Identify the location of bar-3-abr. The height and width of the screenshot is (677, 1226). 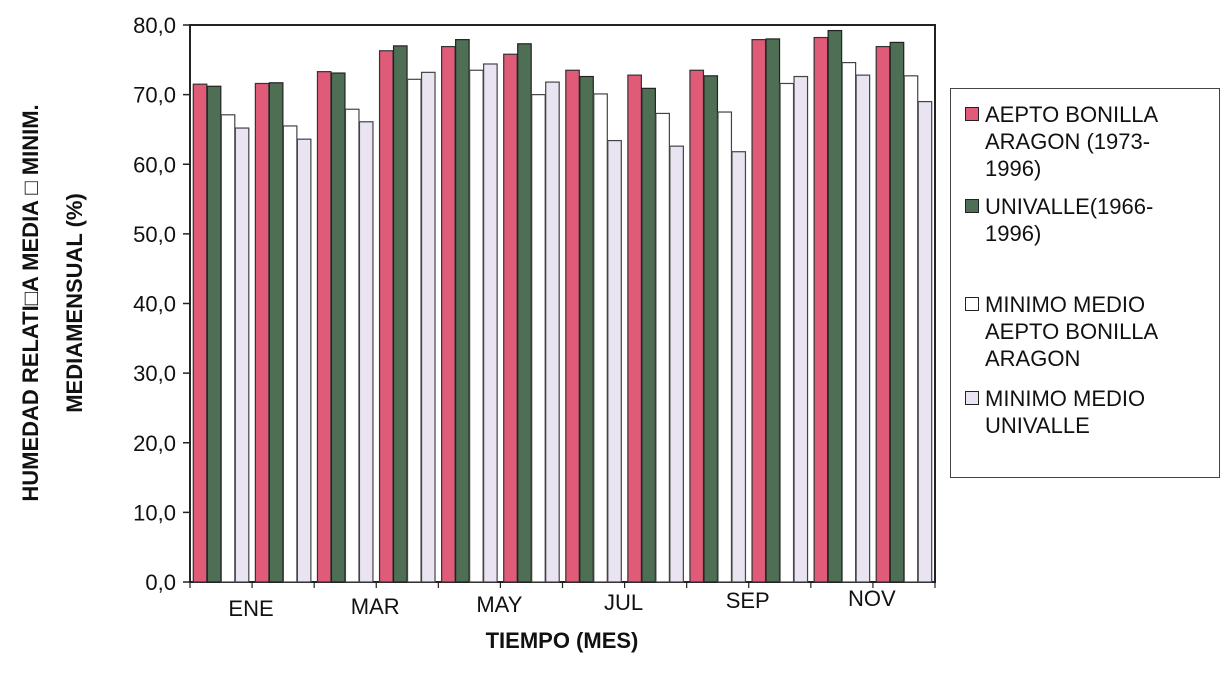
(414, 330).